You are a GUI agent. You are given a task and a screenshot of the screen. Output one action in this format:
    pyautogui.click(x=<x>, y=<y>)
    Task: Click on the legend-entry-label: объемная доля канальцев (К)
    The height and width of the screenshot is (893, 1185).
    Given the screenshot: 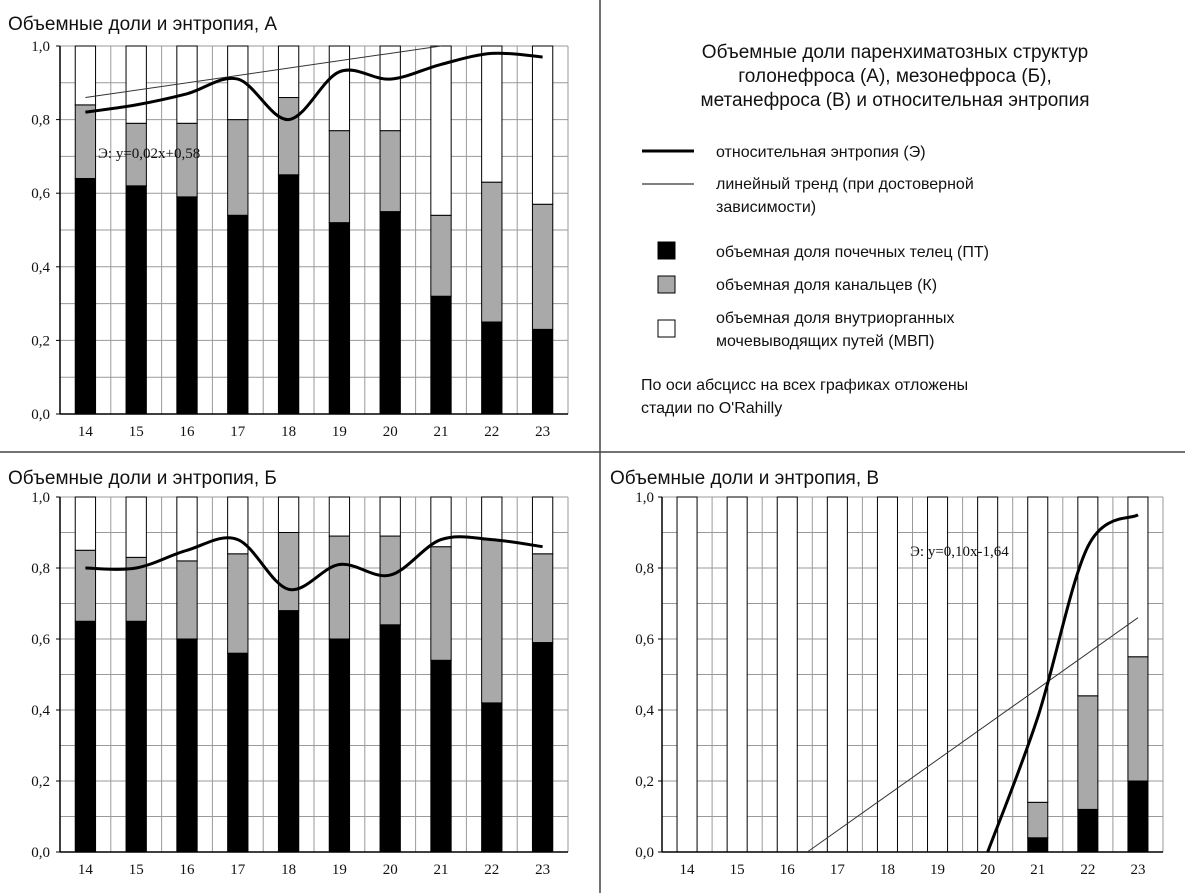 What is the action you would take?
    pyautogui.click(x=826, y=285)
    